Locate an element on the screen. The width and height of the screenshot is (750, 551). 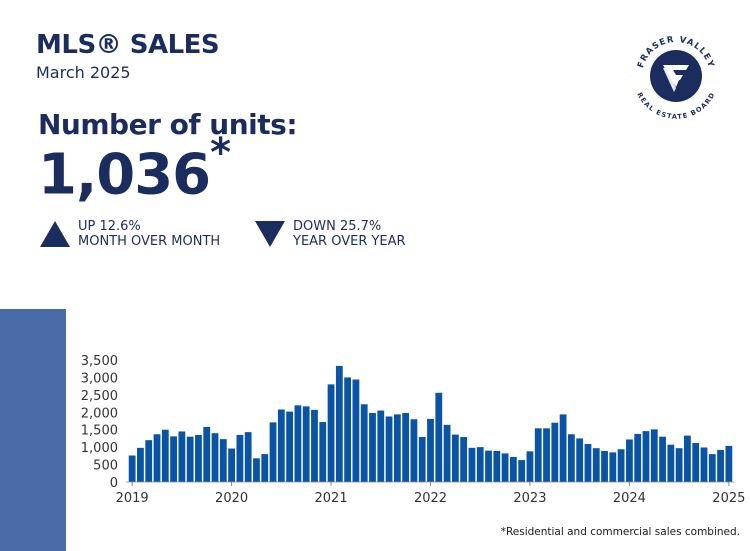
y-tick-label: 3,500 is located at coordinates (99, 361).